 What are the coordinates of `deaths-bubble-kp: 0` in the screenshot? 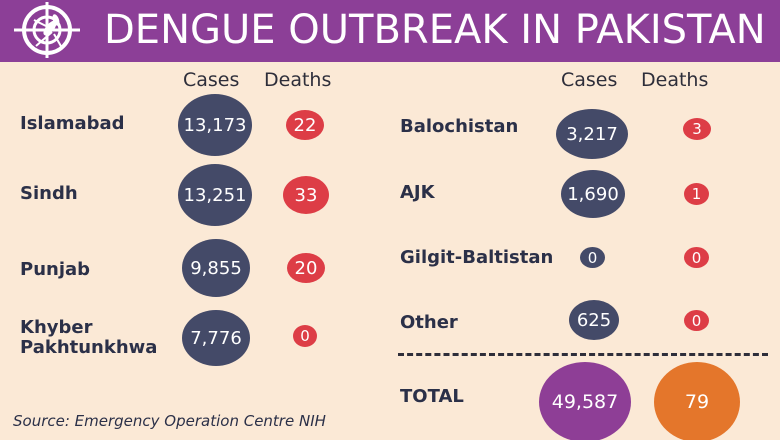 It's located at (305, 336).